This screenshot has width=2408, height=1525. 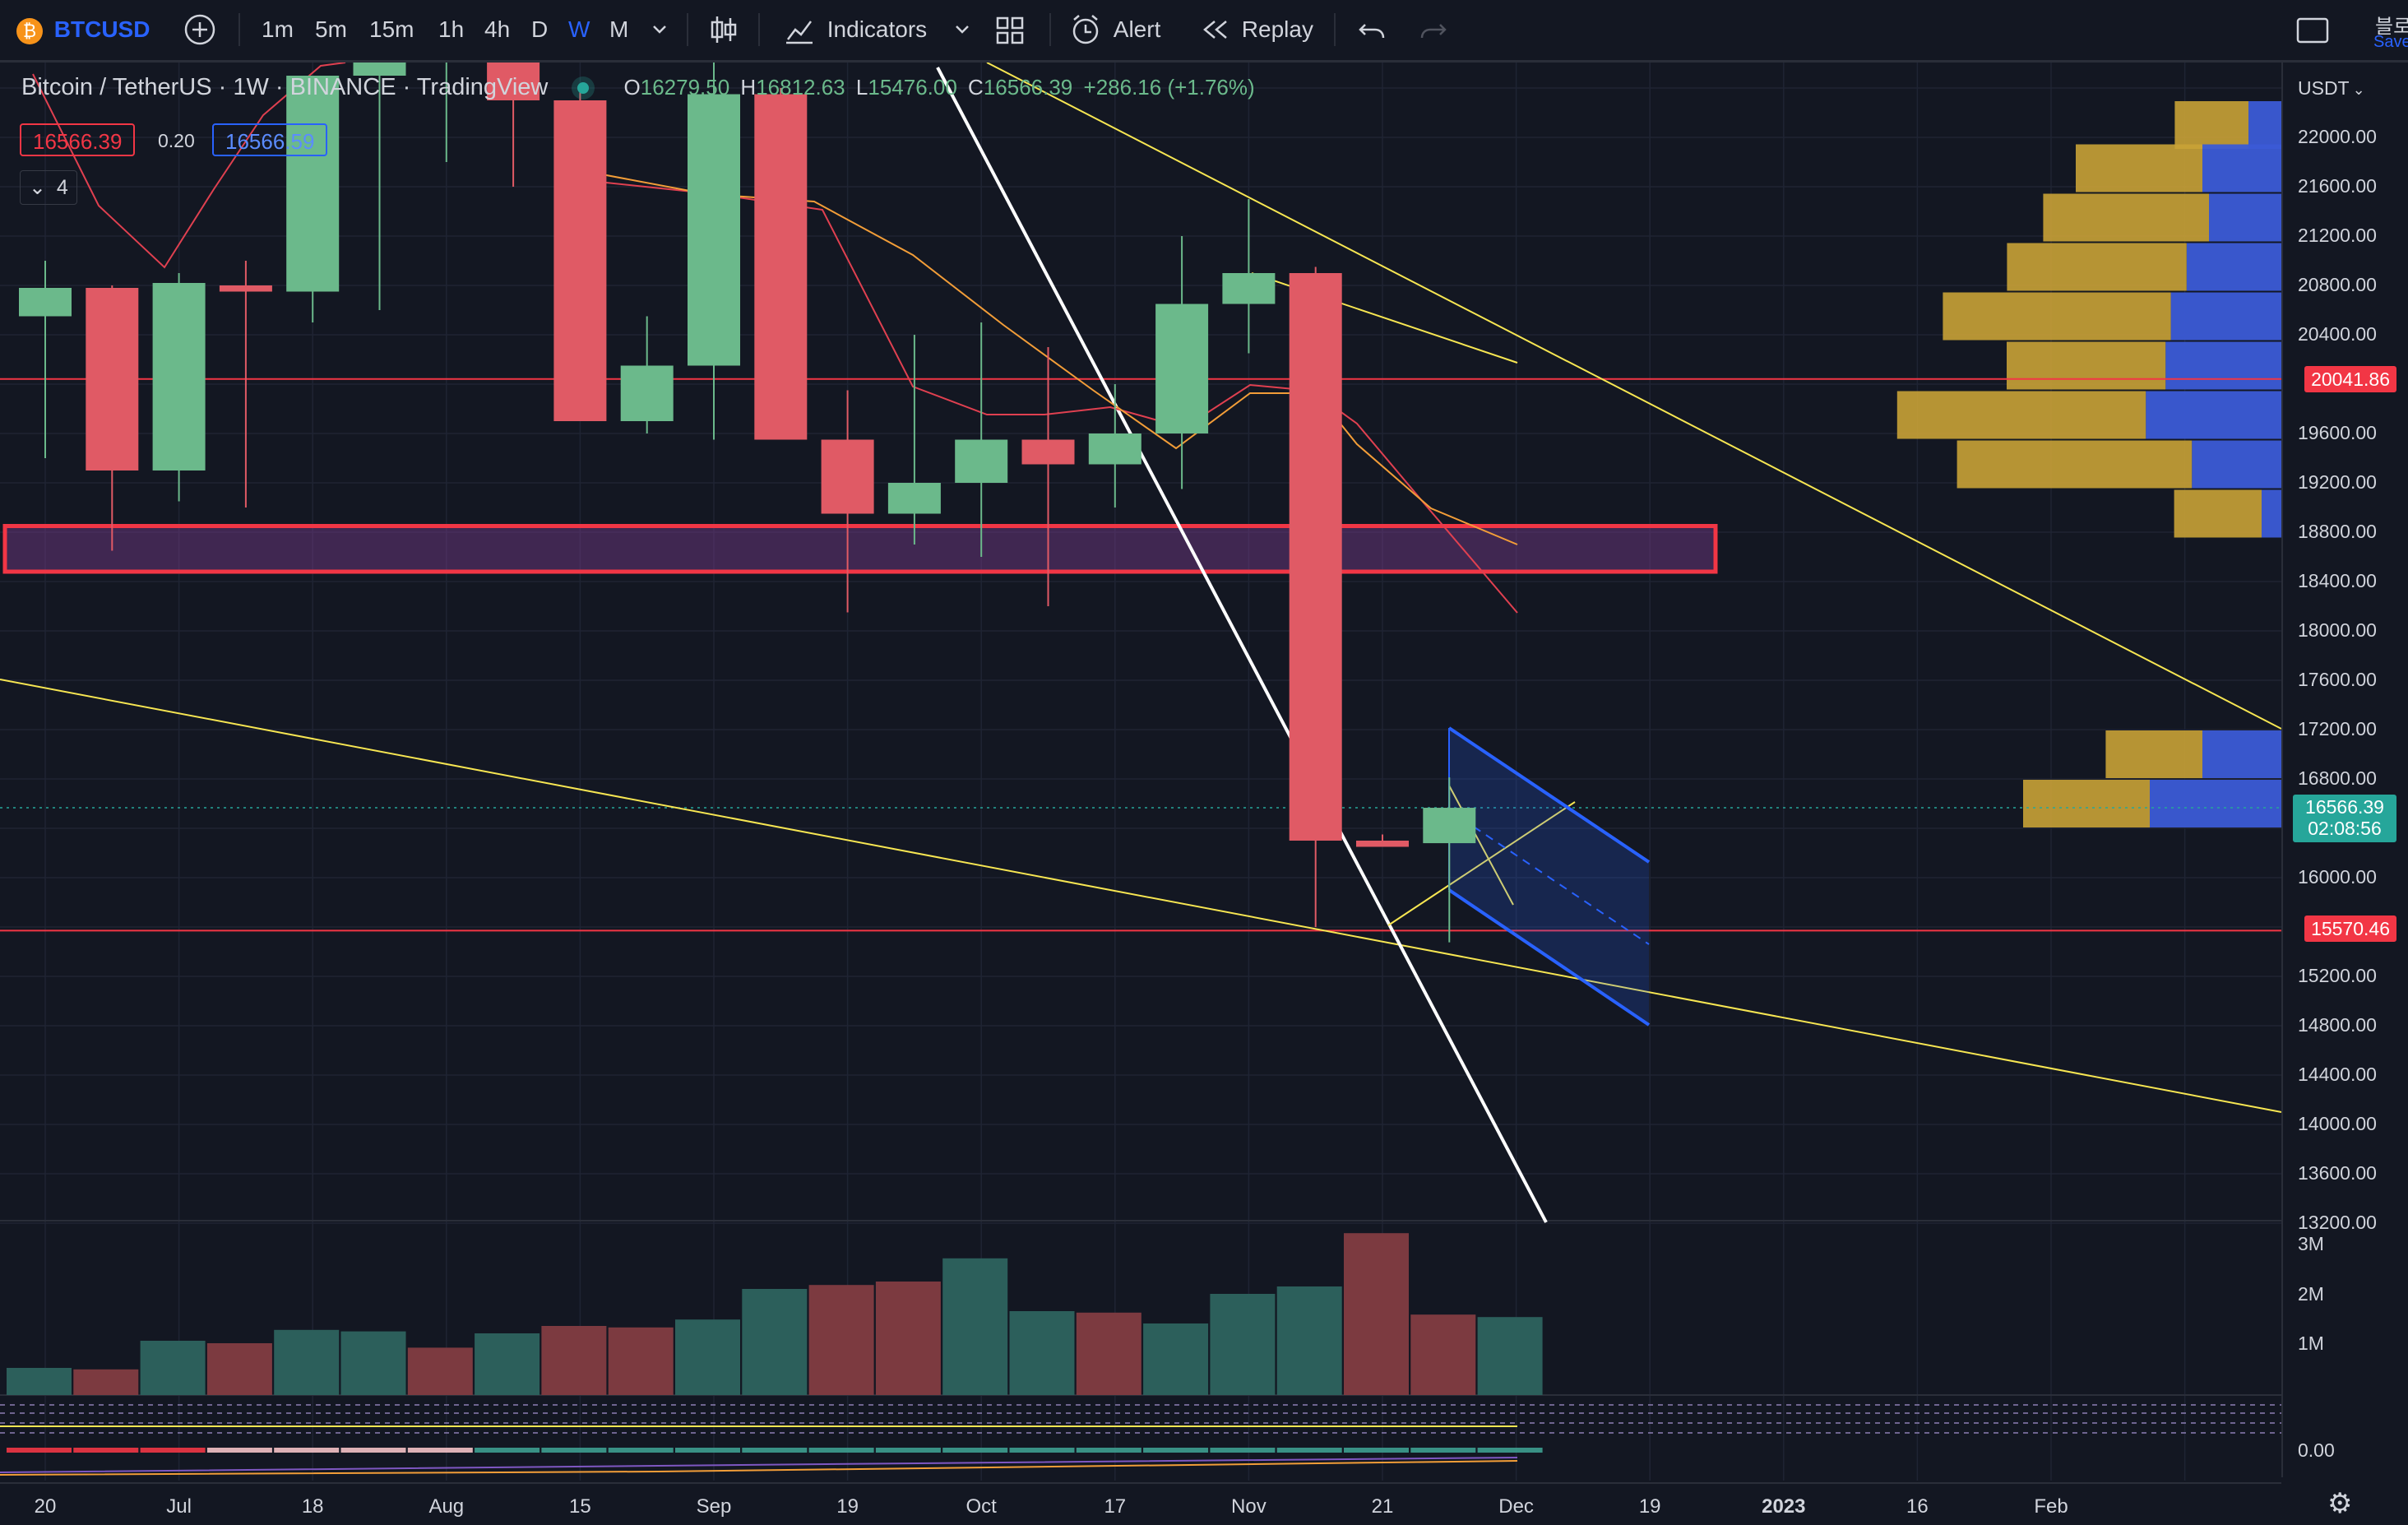 I want to click on channel-mid-line, so click(x=1549, y=877).